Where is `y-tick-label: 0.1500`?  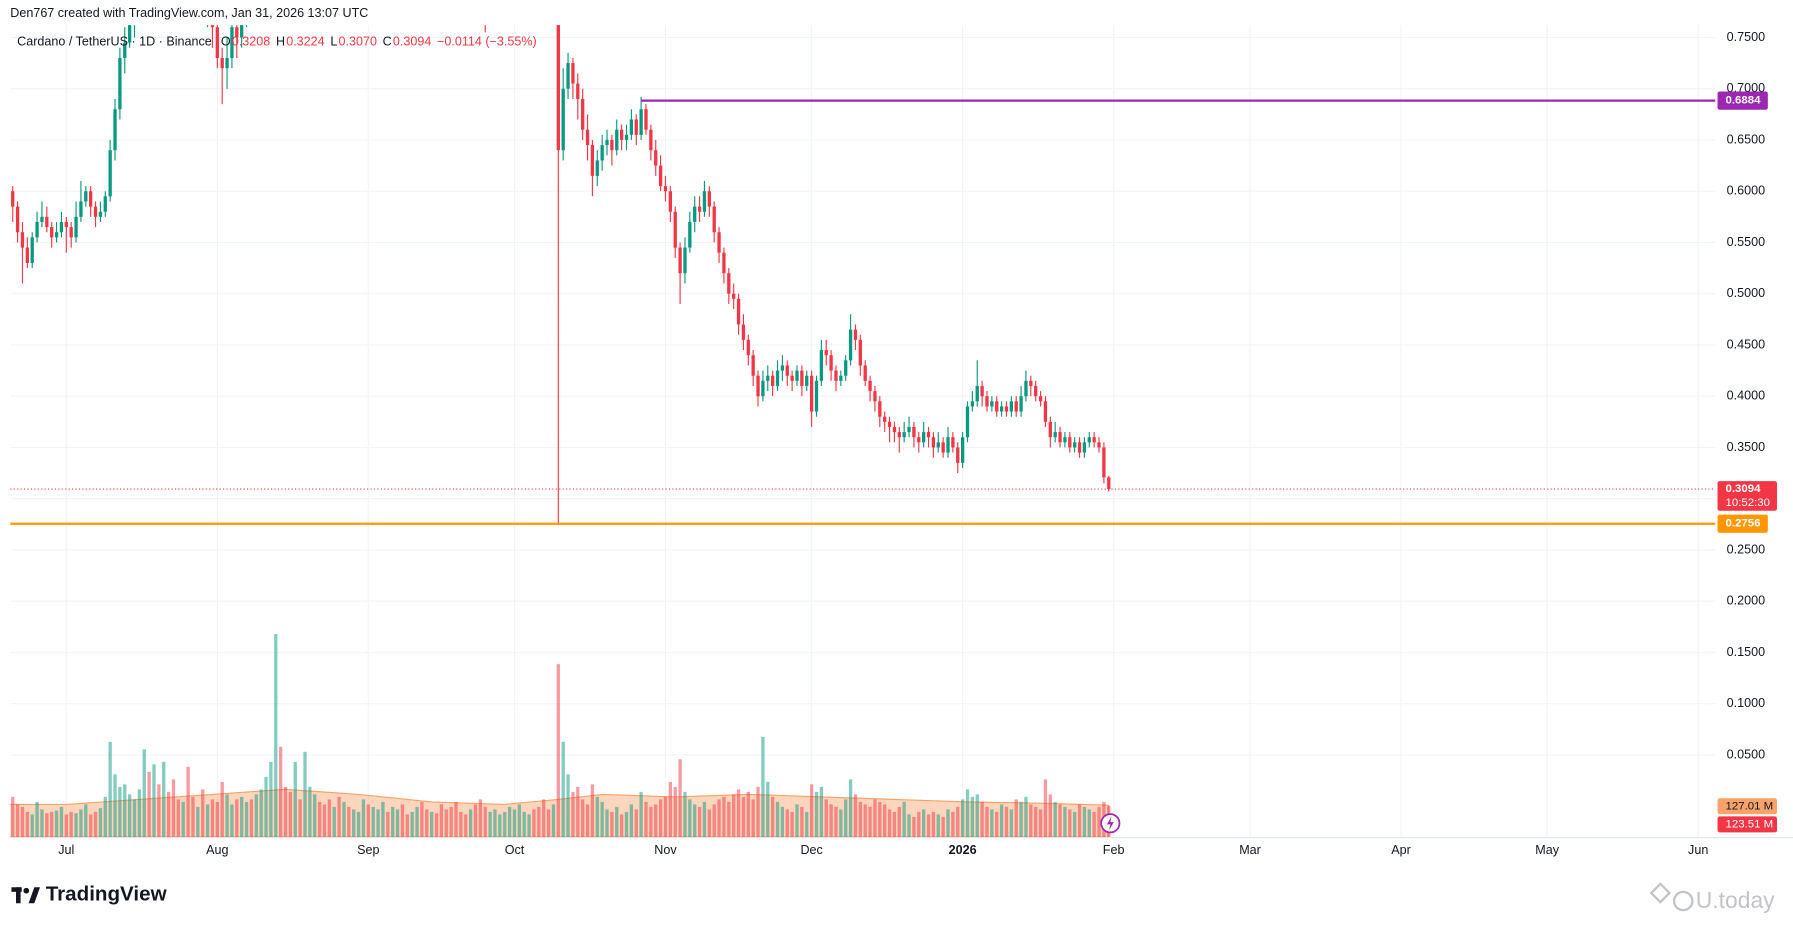 y-tick-label: 0.1500 is located at coordinates (1746, 652).